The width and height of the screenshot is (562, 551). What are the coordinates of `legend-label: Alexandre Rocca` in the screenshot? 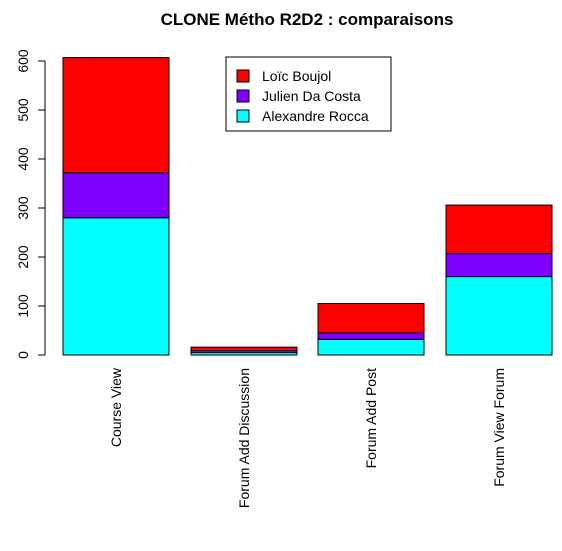 It's located at (315, 116).